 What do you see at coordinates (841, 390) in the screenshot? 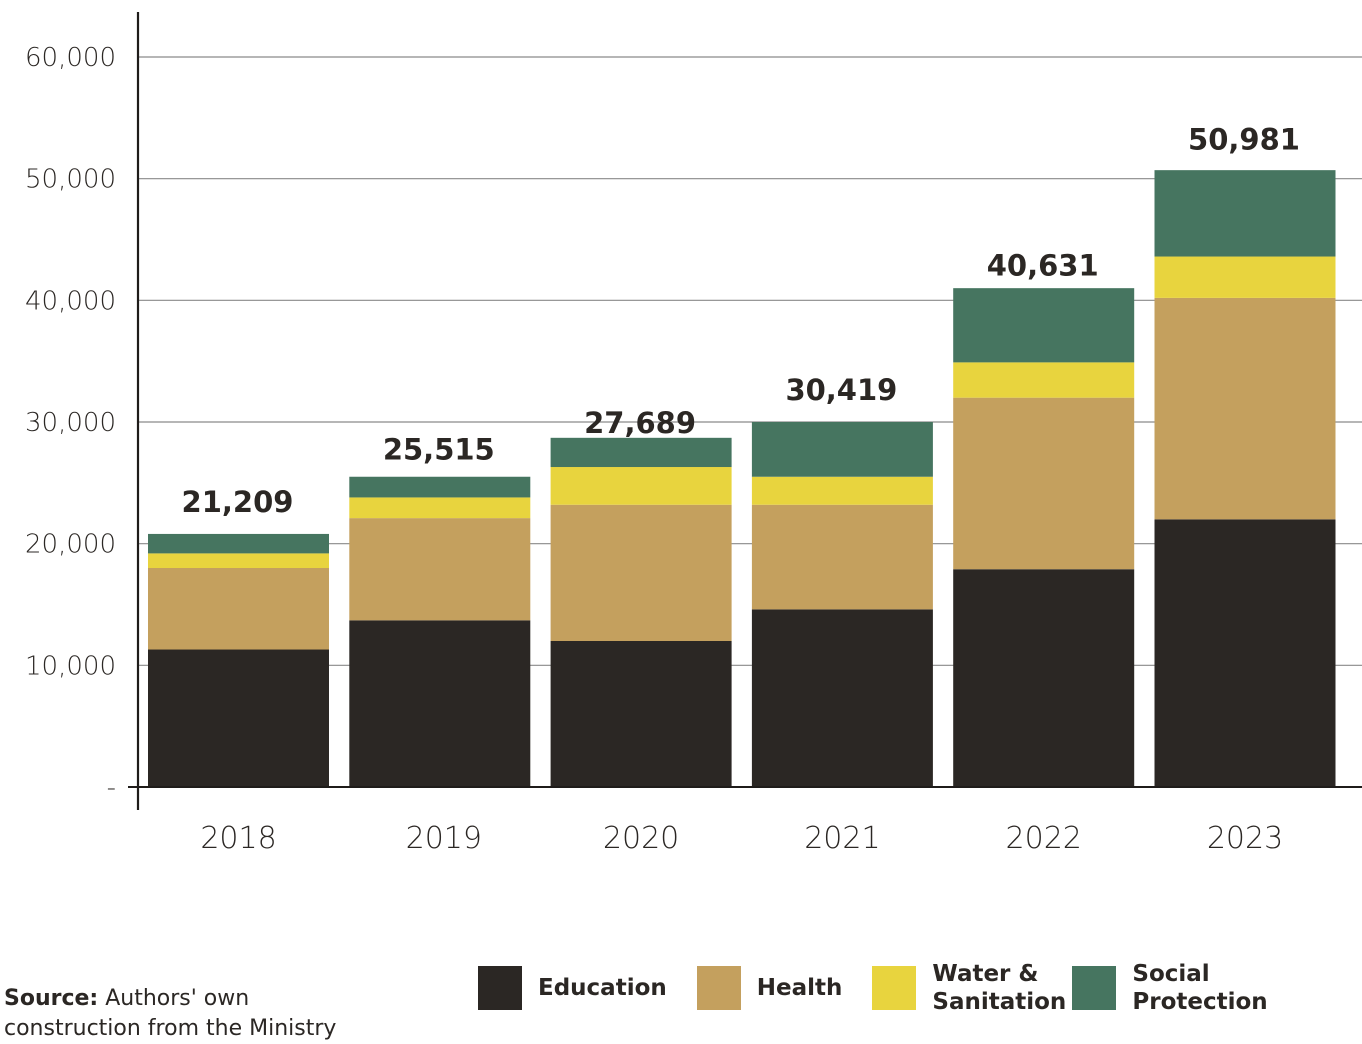
I see `bar-total-label: 30,419` at bounding box center [841, 390].